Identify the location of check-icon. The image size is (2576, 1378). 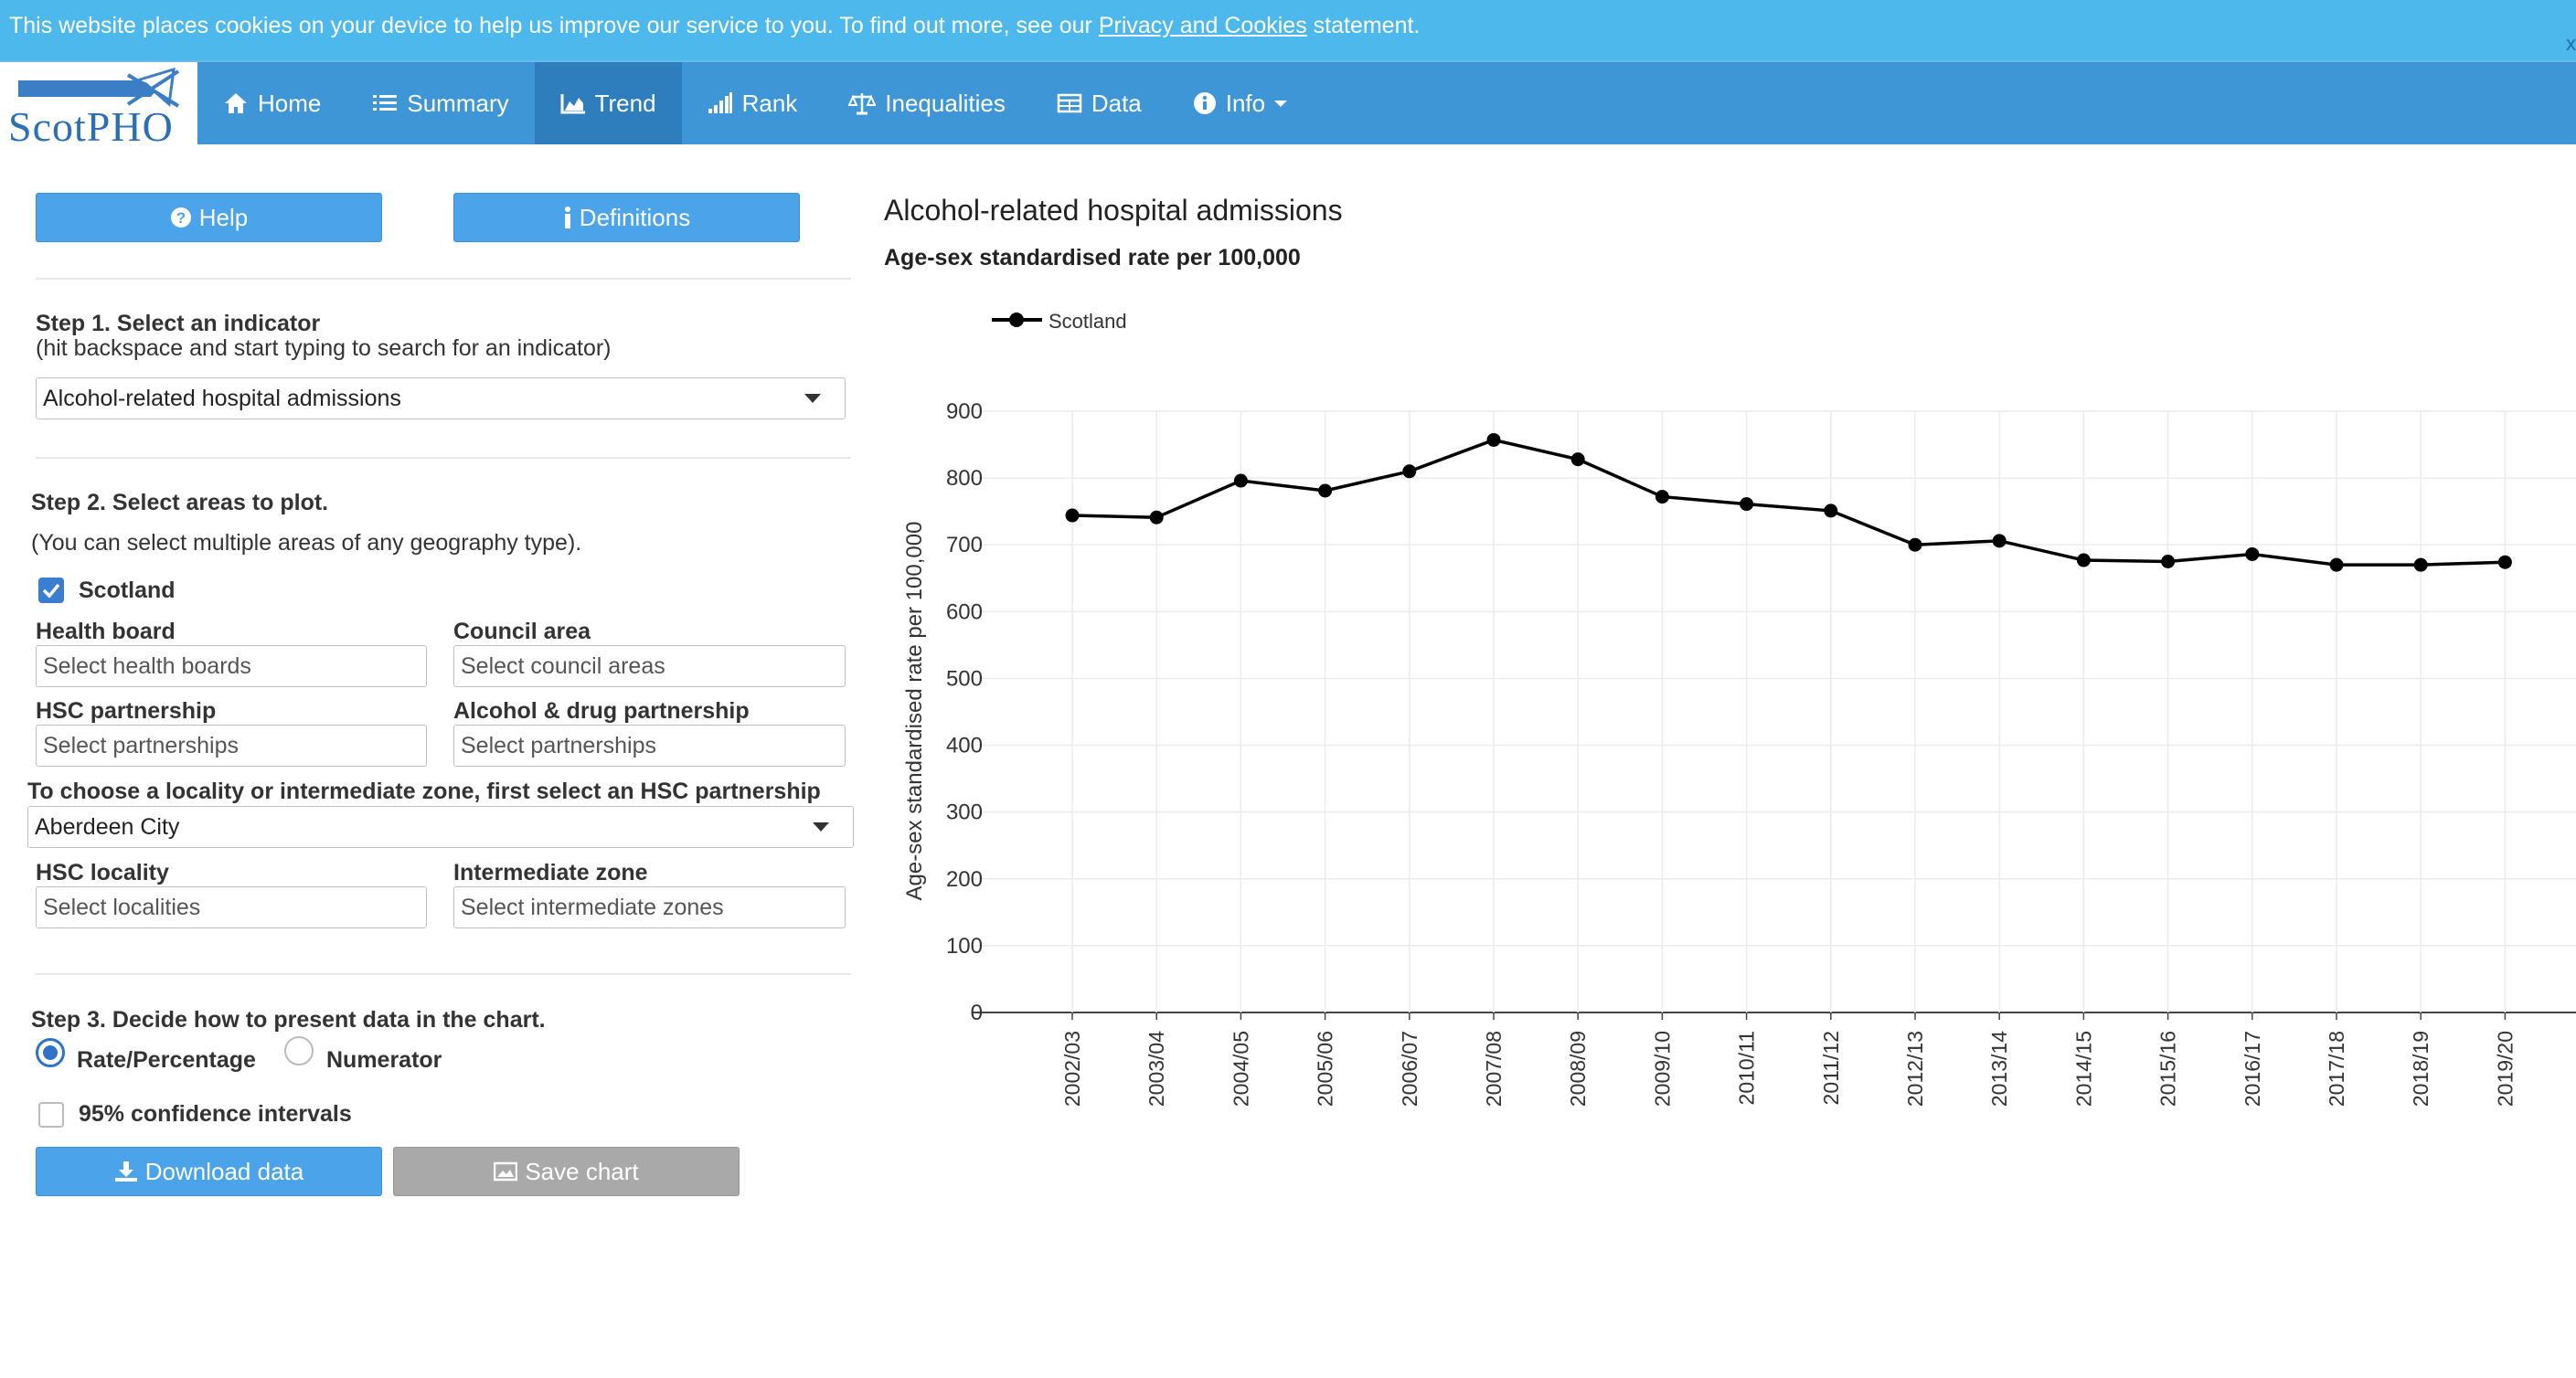
(51, 591).